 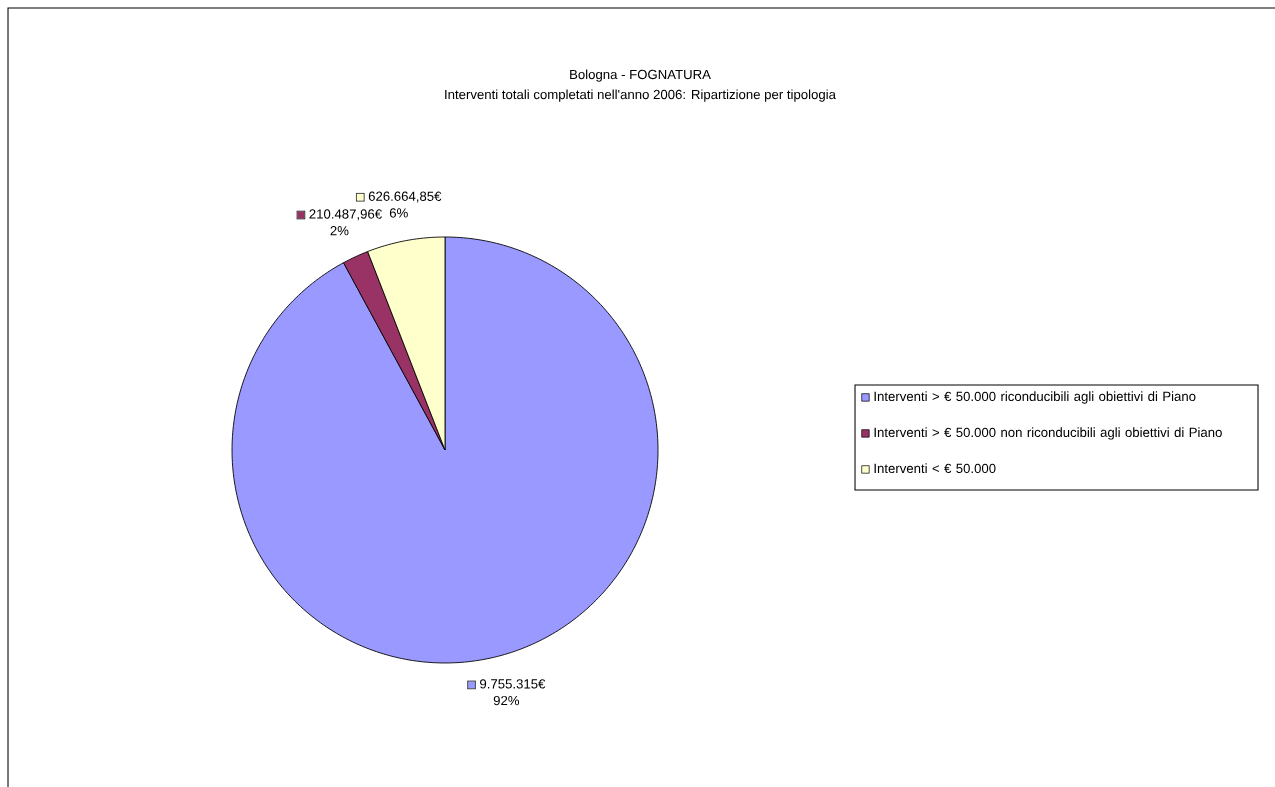 What do you see at coordinates (398, 213) in the screenshot?
I see `text: 6%` at bounding box center [398, 213].